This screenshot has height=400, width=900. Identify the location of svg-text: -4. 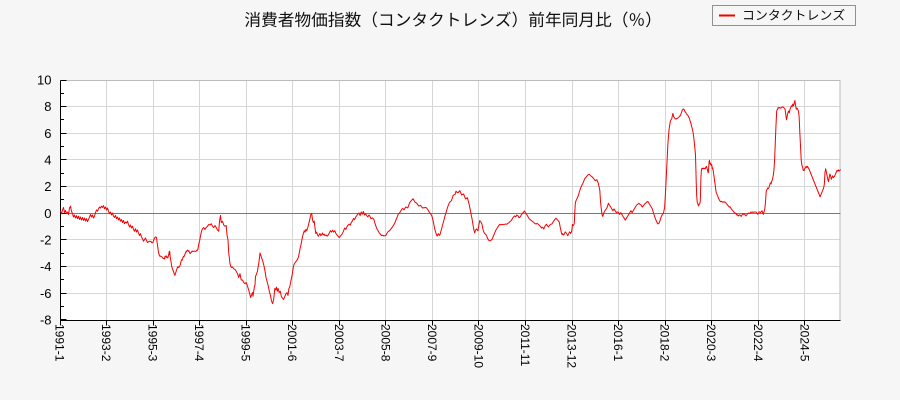
(46, 266).